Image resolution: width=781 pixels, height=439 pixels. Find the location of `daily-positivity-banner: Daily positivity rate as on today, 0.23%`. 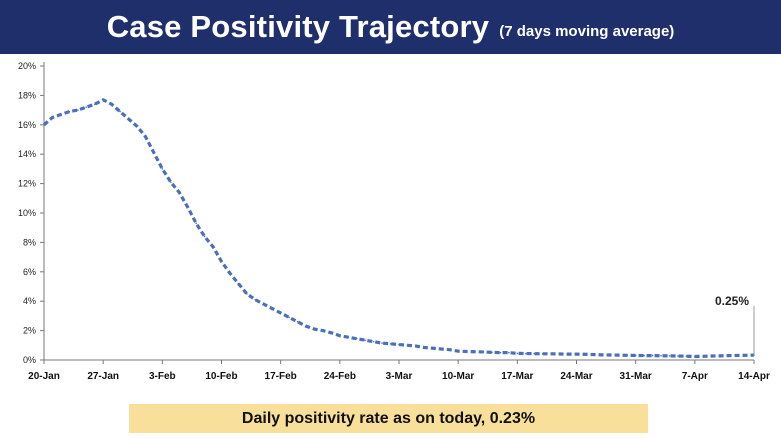

daily-positivity-banner: Daily positivity rate as on today, 0.23% is located at coordinates (388, 418).